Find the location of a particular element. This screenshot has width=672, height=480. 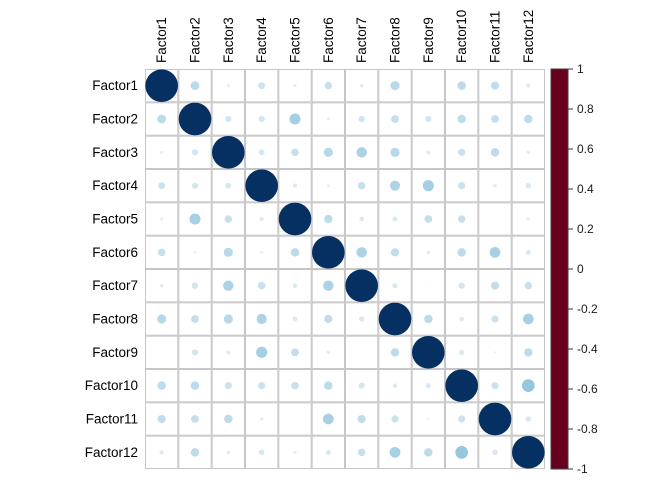

column-label: Factor12 is located at coordinates (528, 36).